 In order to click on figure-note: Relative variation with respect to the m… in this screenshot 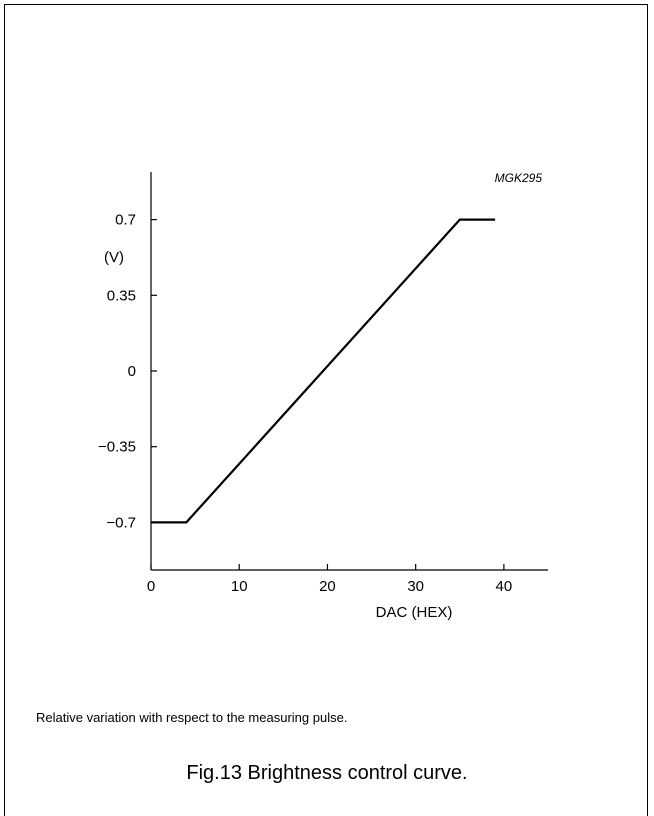, I will do `click(192, 717)`.